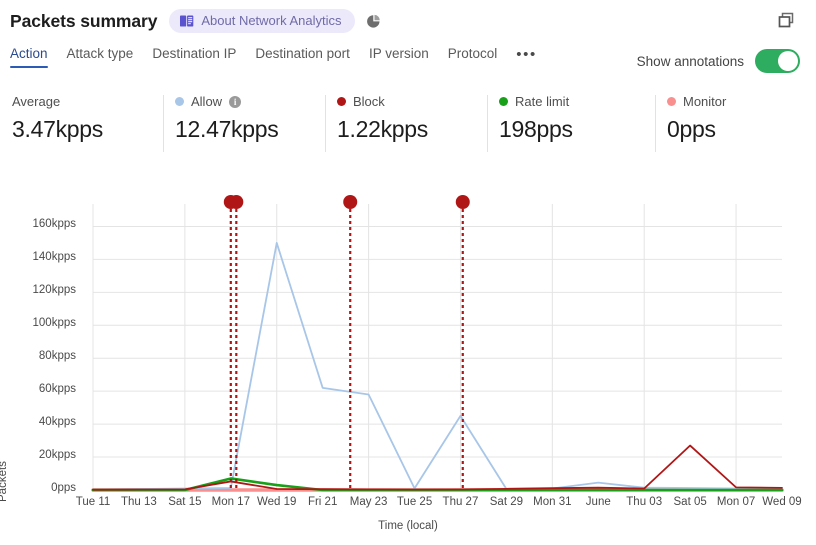 The image size is (816, 545). I want to click on tab-attack-type: Attack type, so click(100, 57).